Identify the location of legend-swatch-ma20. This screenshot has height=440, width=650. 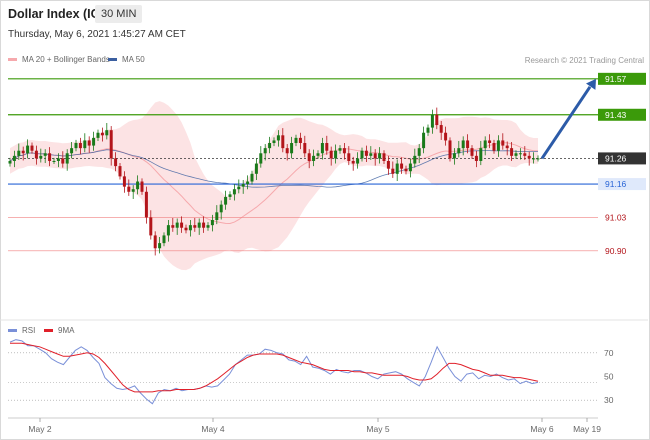
(12, 59).